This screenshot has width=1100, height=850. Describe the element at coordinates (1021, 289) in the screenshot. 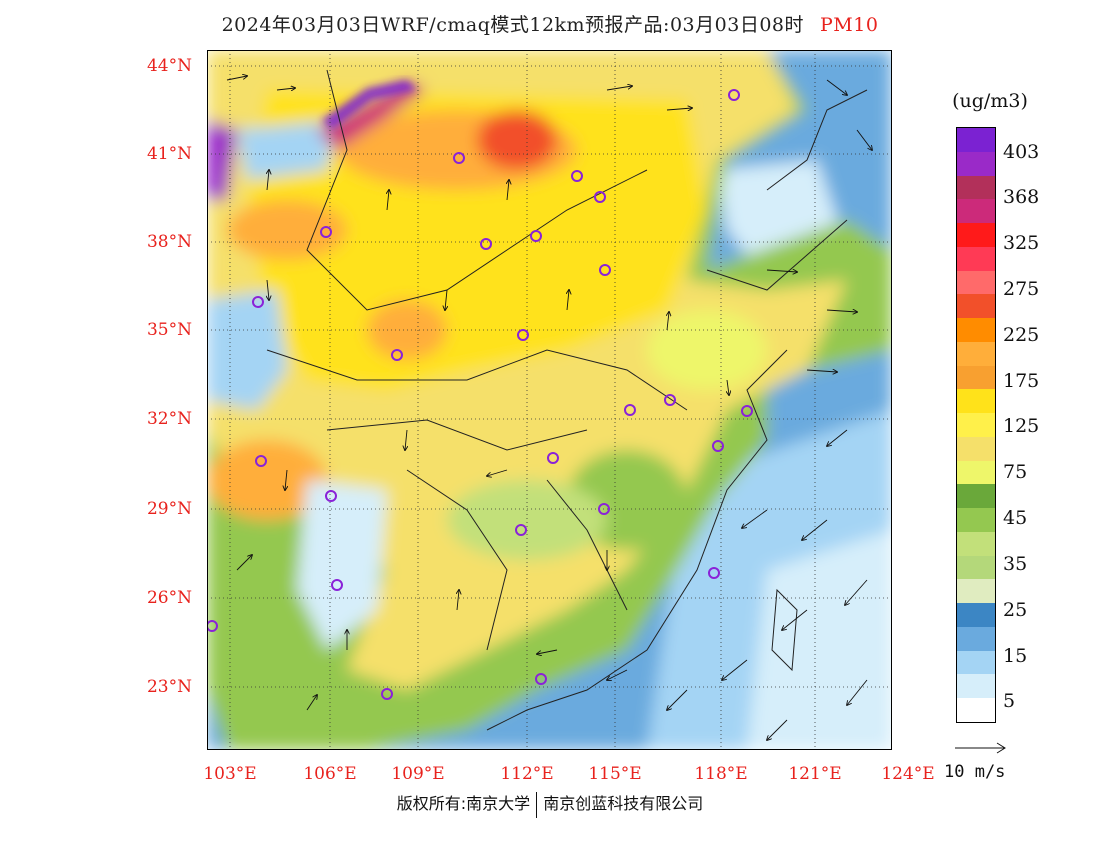

I see `legend-label: 275` at that location.